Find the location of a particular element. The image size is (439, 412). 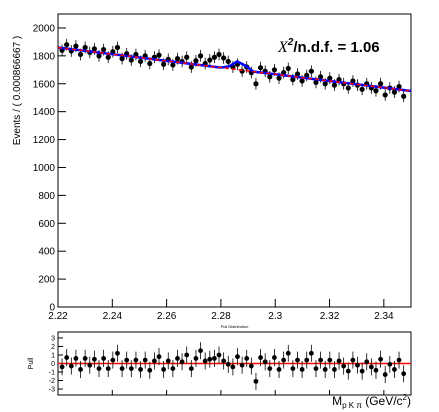

y-tick-label: 1400 is located at coordinates (44, 112).